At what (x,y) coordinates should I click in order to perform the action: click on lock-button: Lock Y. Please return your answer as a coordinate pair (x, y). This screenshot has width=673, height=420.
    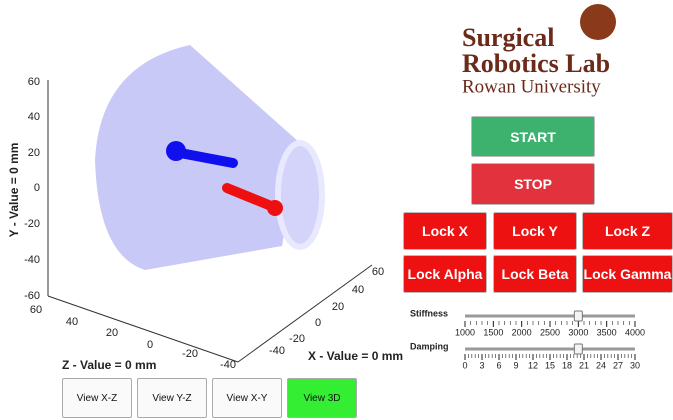
    Looking at the image, I should click on (535, 231).